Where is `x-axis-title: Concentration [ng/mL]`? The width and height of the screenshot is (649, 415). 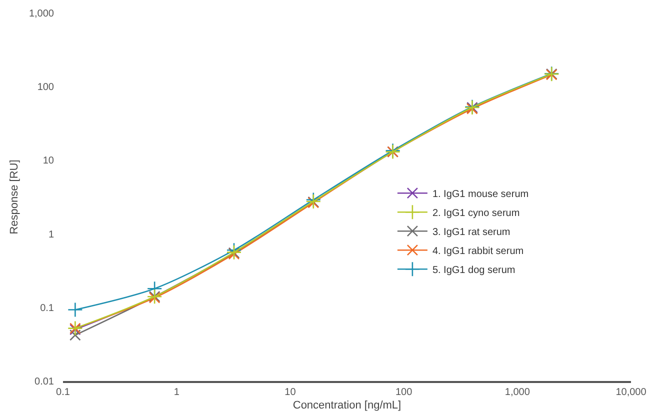 x-axis-title: Concentration [ng/mL] is located at coordinates (347, 406).